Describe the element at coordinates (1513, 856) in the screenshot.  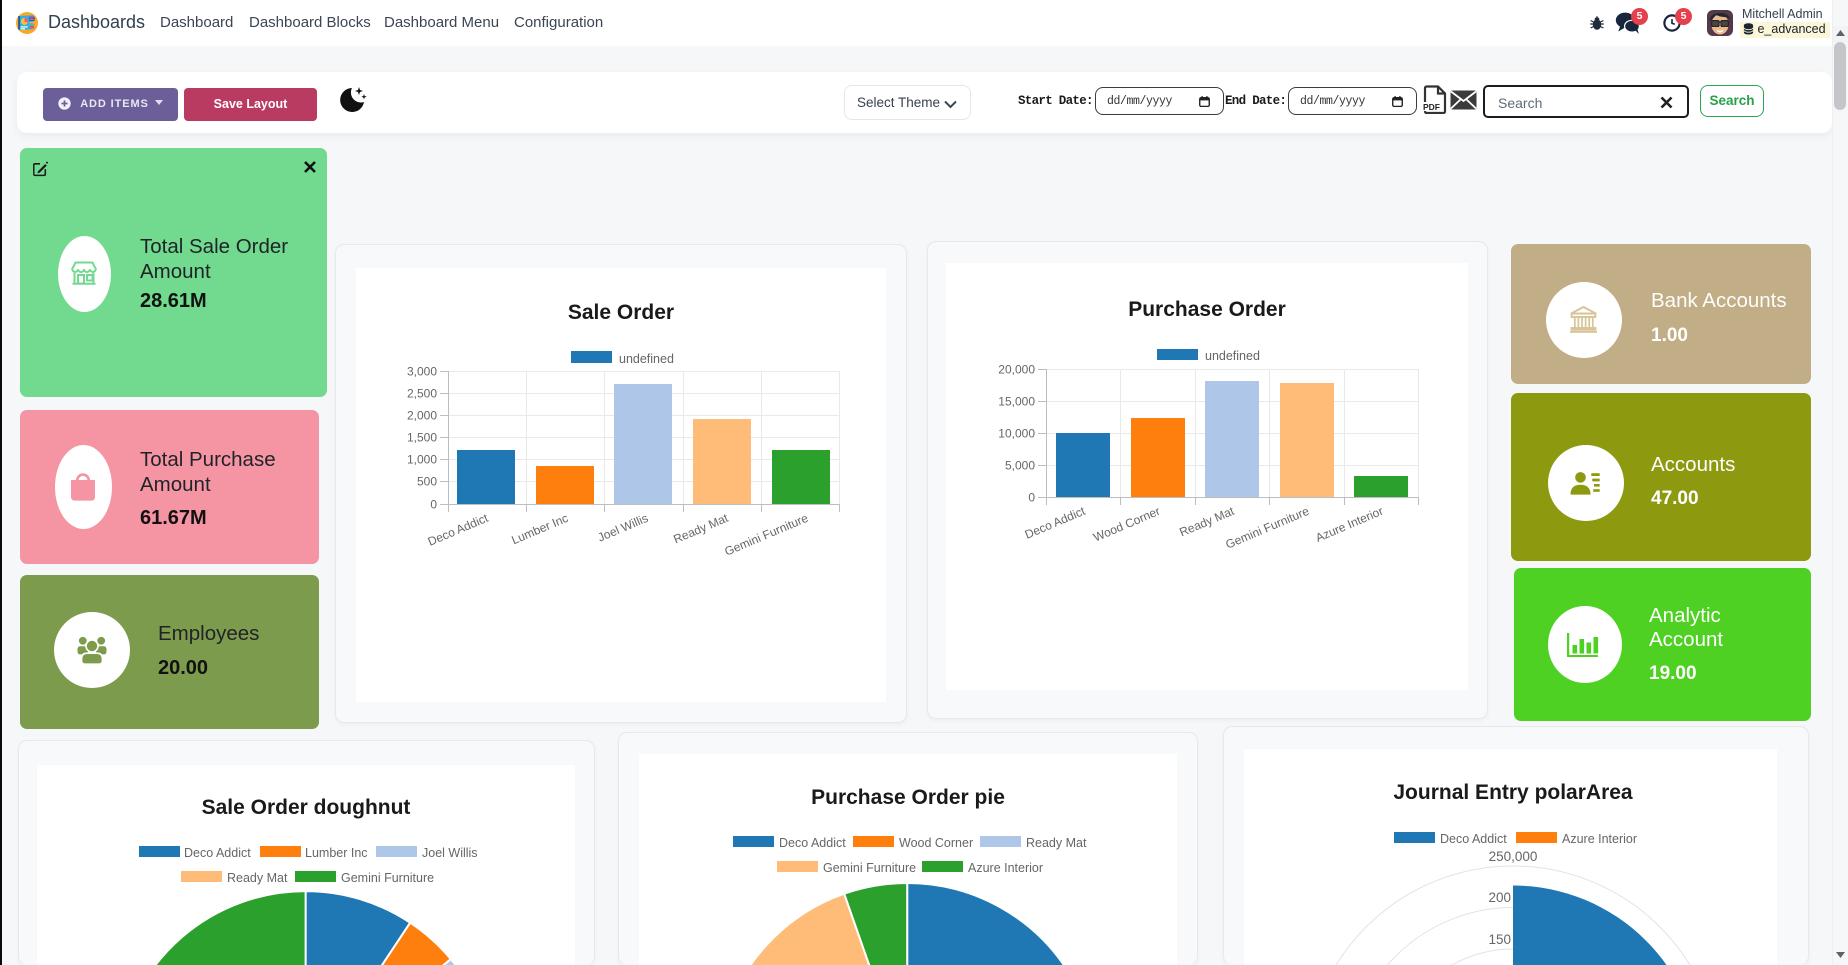
I see `svg-text: 250,000` at that location.